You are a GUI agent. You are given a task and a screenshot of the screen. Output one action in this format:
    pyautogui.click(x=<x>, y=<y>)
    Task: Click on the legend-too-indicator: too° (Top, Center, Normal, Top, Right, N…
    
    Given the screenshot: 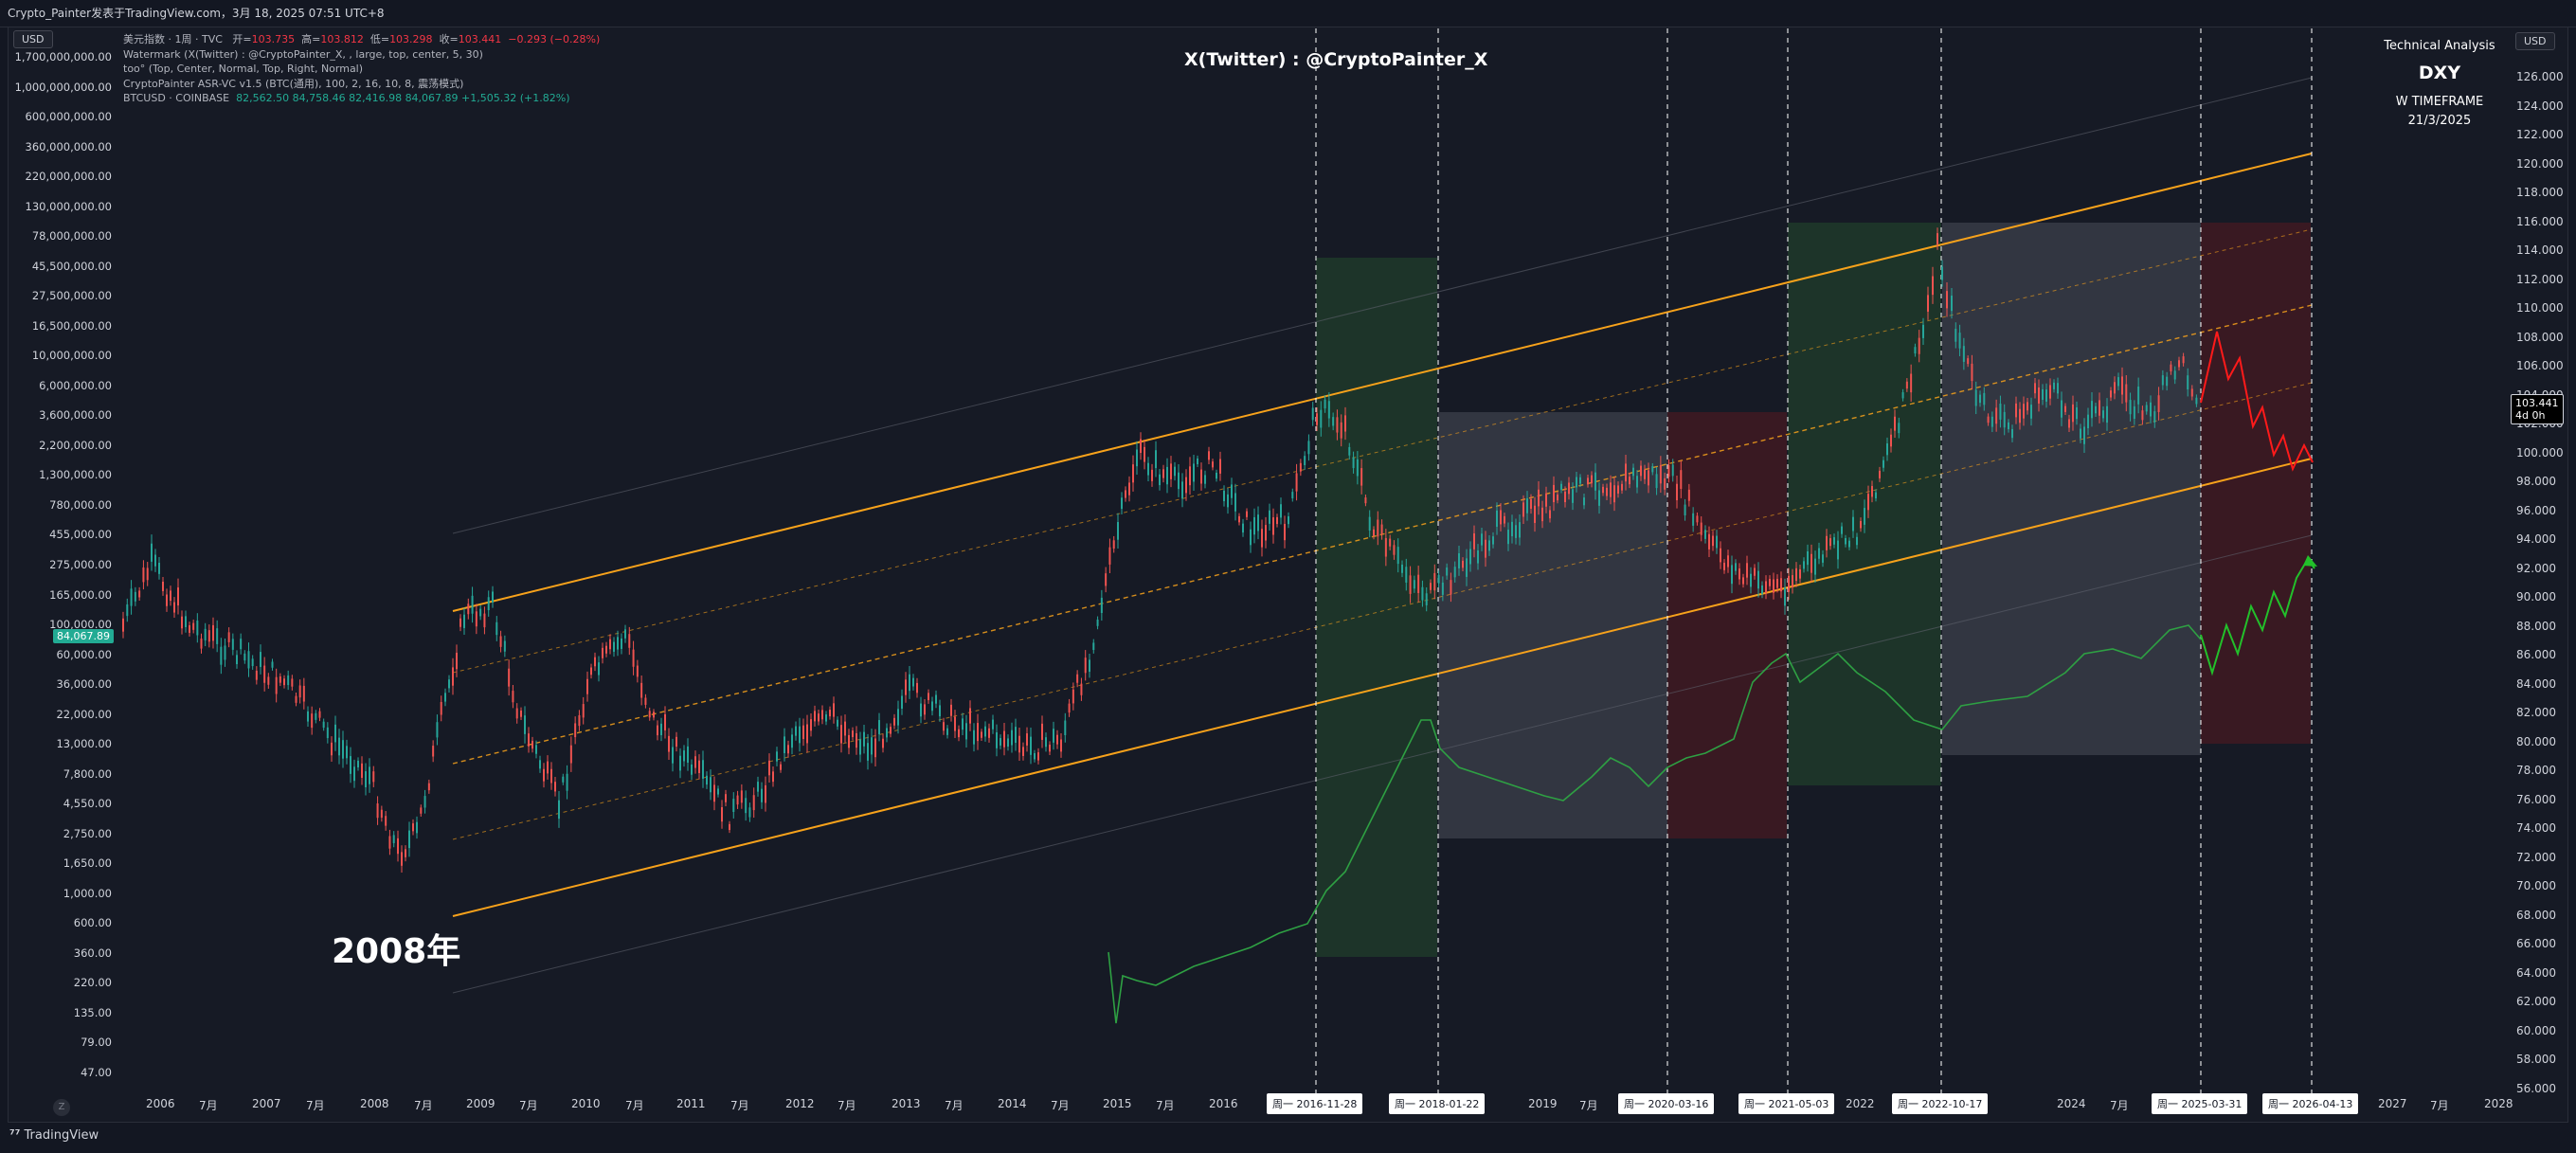 What is the action you would take?
    pyautogui.click(x=243, y=69)
    